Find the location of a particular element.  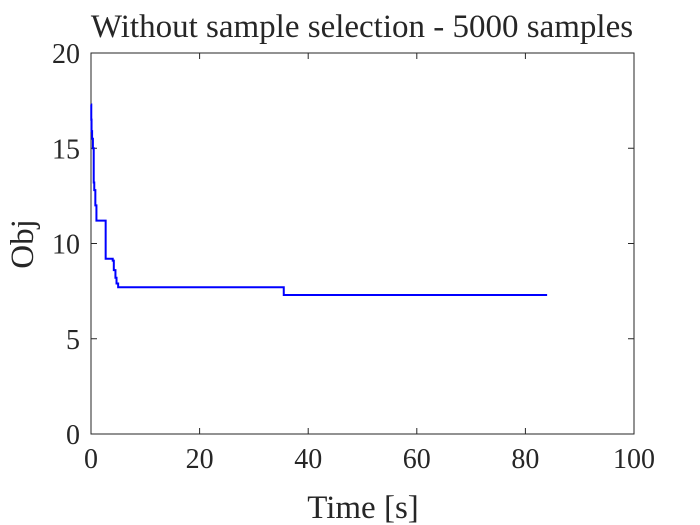

x-tick-label: 100 is located at coordinates (634, 459).